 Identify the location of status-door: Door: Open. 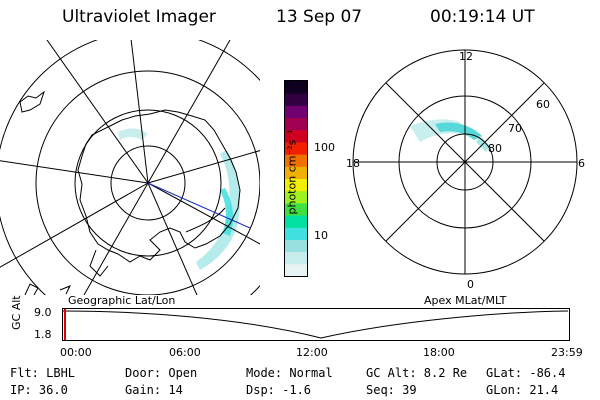
(161, 373).